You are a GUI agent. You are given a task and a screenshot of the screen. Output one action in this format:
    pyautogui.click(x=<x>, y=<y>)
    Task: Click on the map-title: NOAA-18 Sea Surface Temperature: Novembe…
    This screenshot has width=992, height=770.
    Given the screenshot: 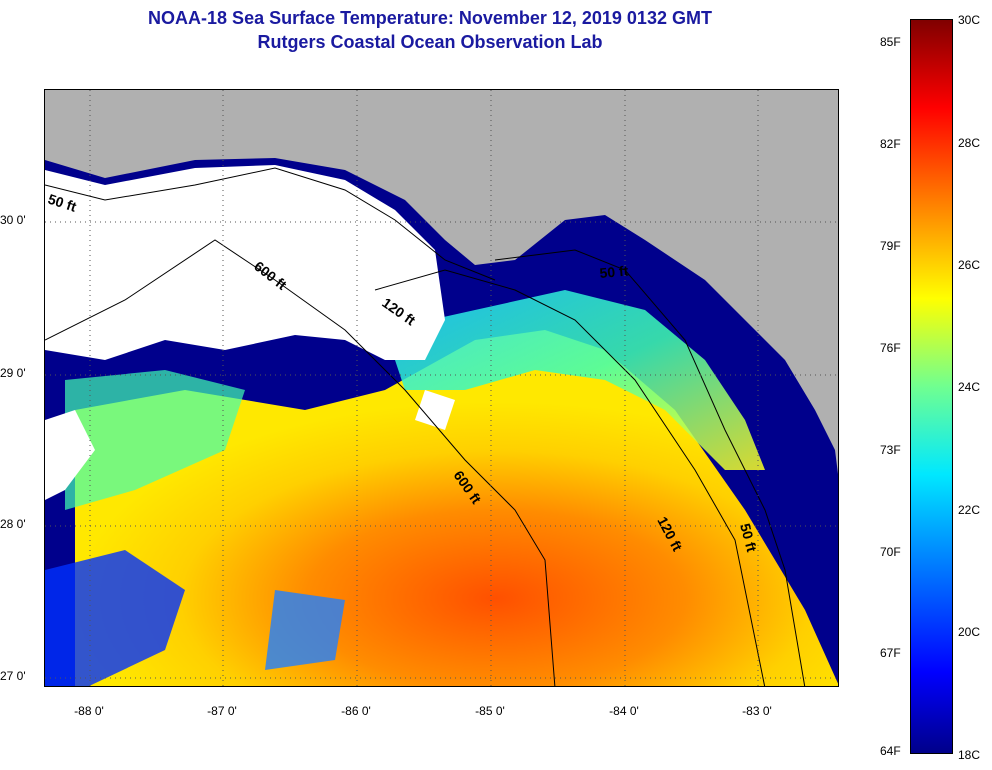 What is the action you would take?
    pyautogui.click(x=430, y=18)
    